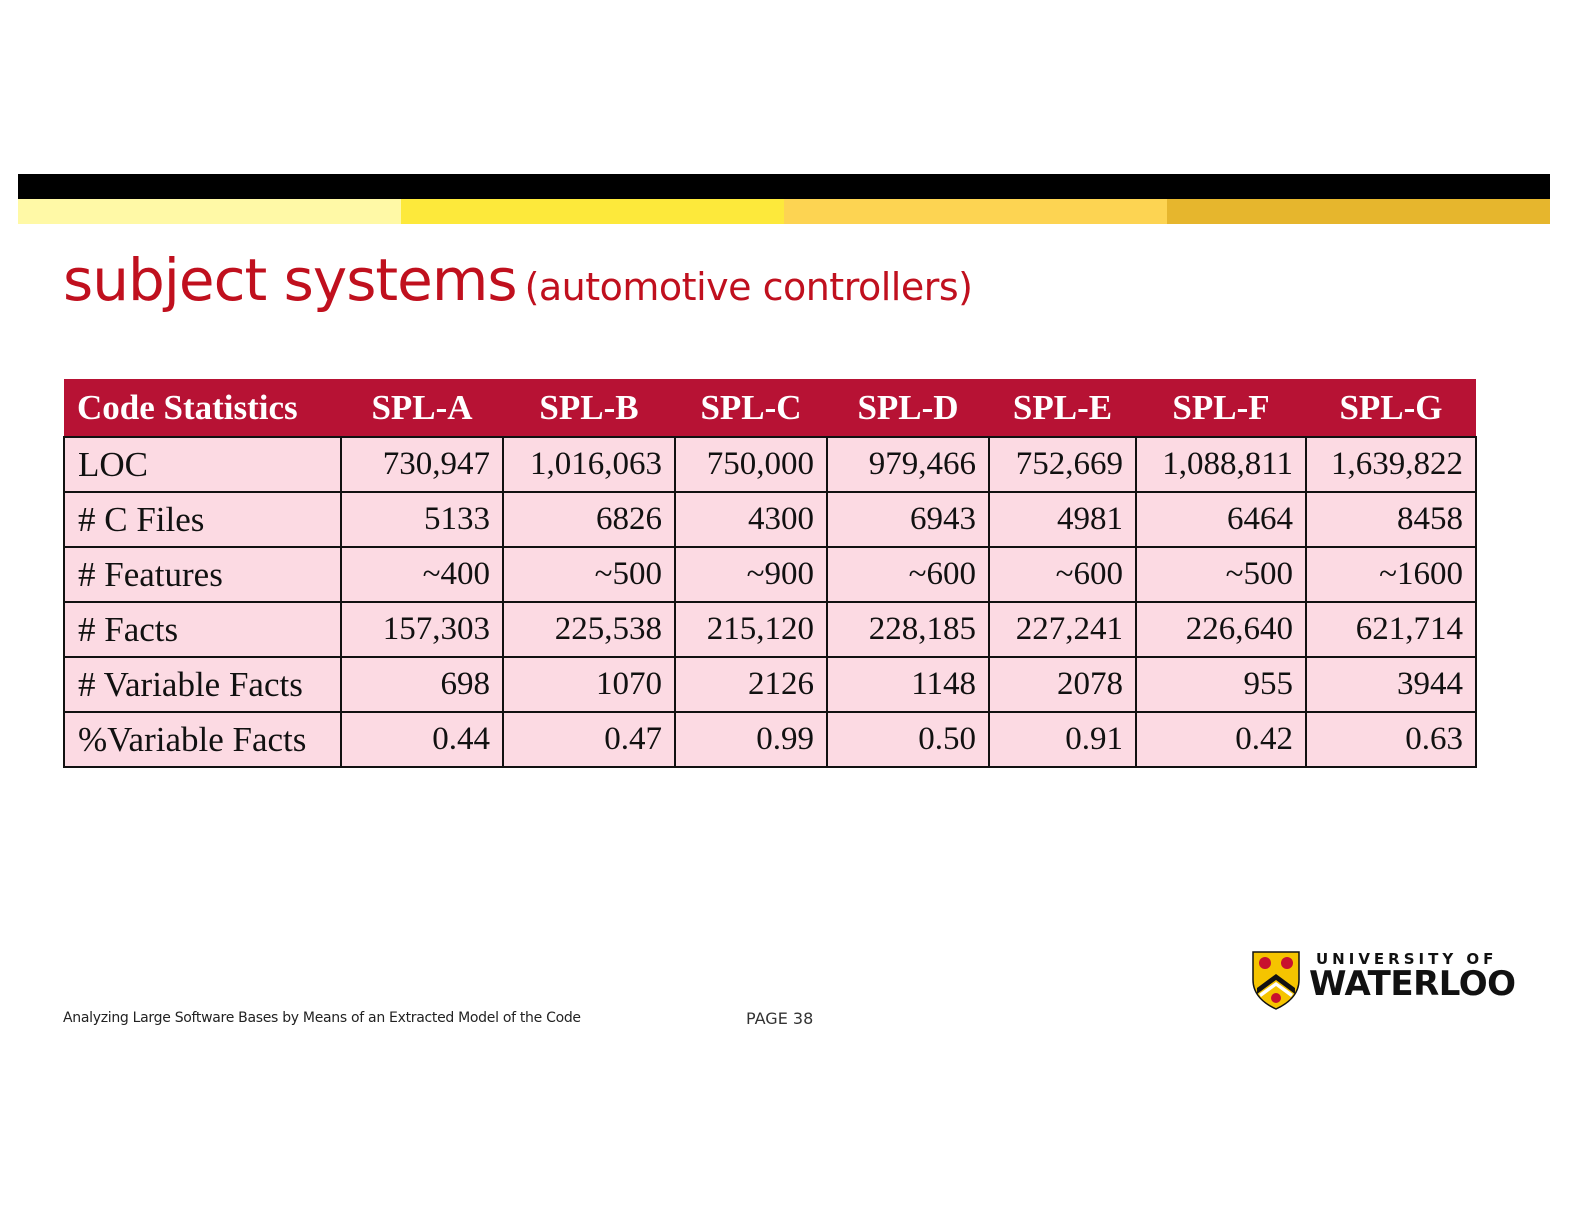 The width and height of the screenshot is (1584, 1224). What do you see at coordinates (1221, 464) in the screenshot?
I see `table-cell: 1,088,811` at bounding box center [1221, 464].